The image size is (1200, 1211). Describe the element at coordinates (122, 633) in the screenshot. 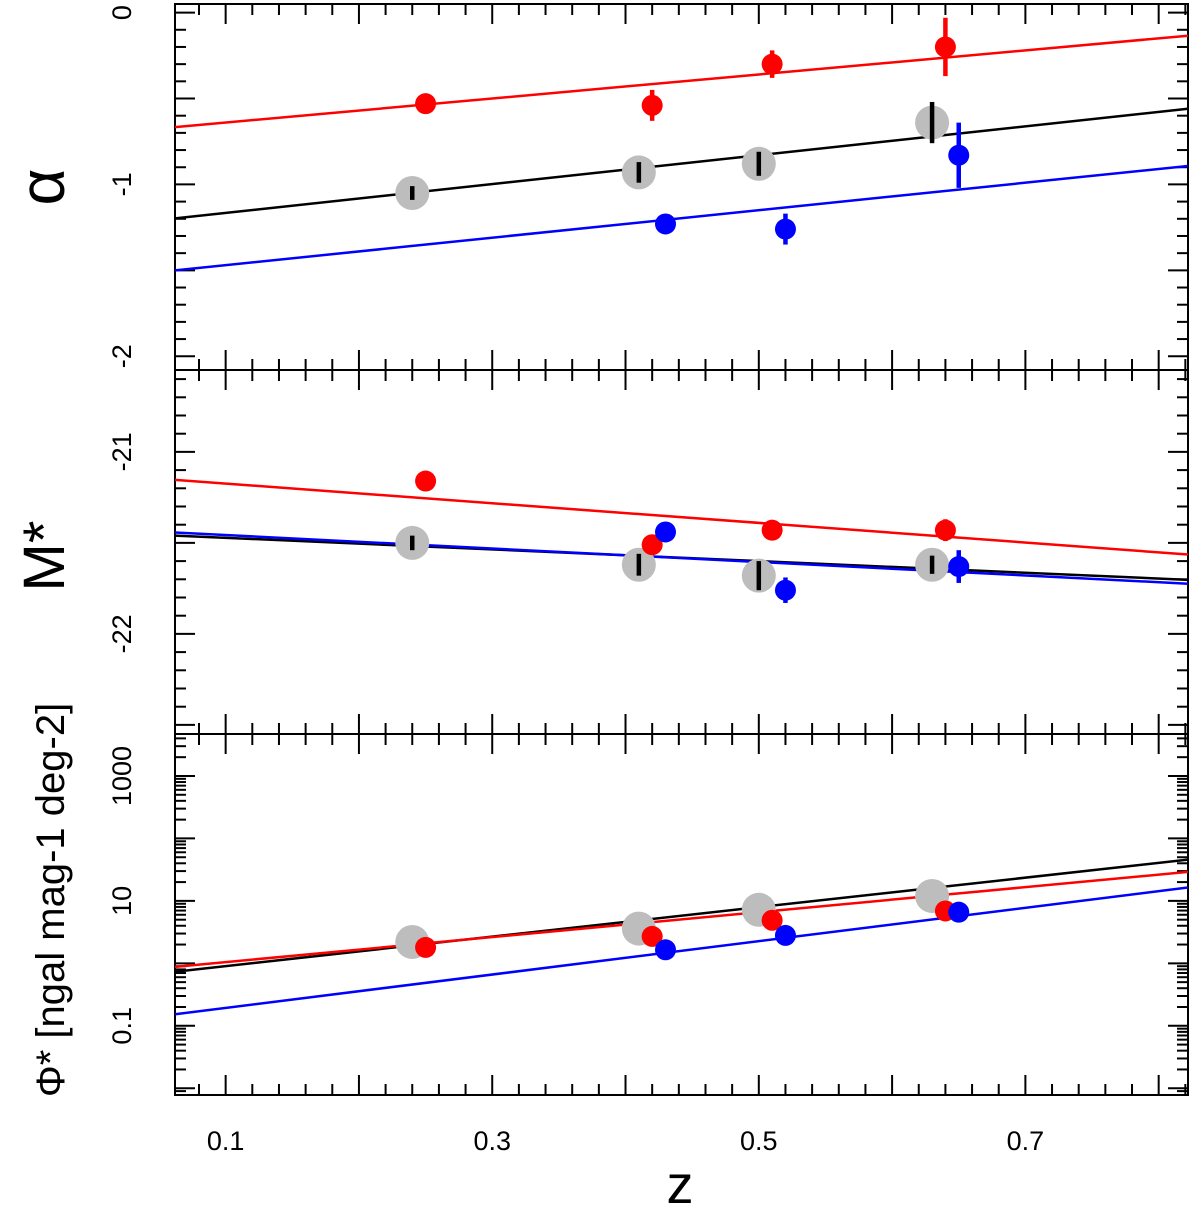

I see `y-tick-label: -22` at that location.